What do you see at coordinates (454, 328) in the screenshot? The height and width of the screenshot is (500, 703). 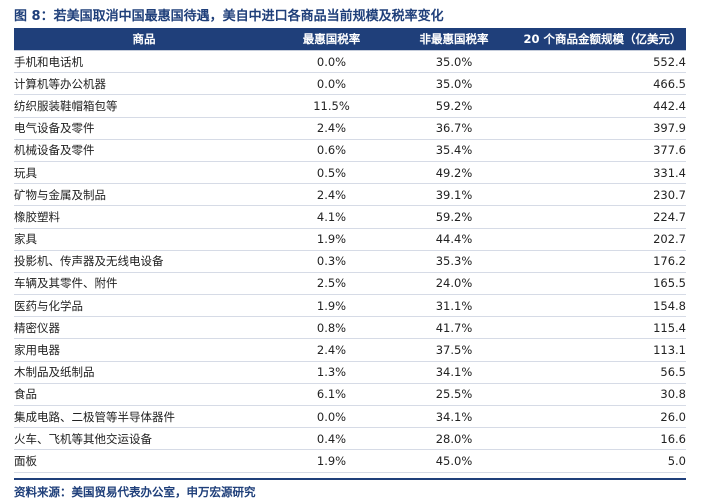 I see `non-mfn-rate-cell: 41.7%` at bounding box center [454, 328].